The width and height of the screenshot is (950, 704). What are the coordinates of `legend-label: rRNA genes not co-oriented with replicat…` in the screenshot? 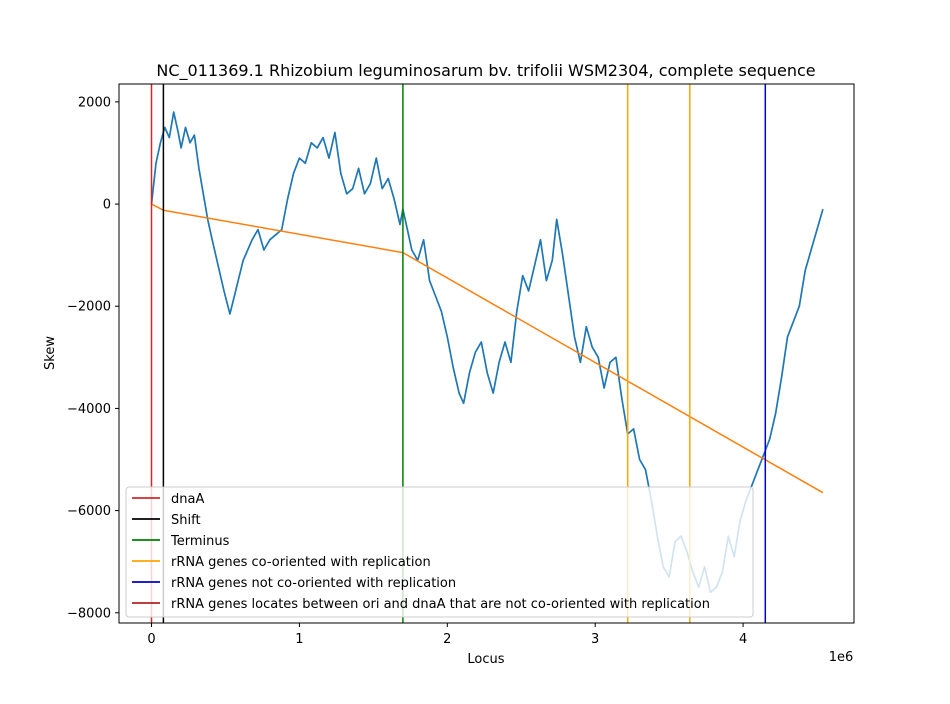 It's located at (313, 583).